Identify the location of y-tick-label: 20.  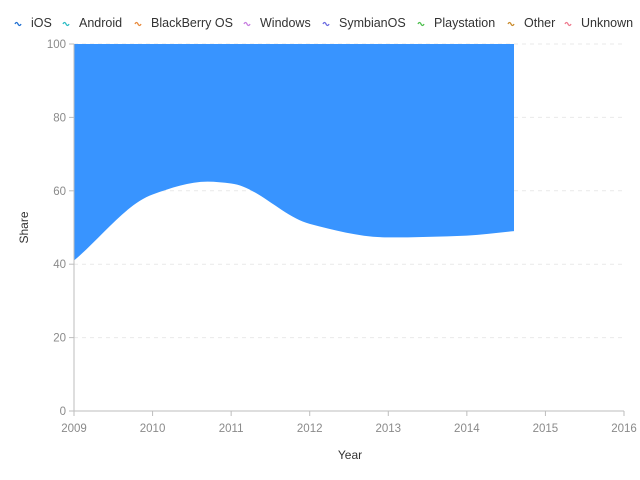
(59, 339).